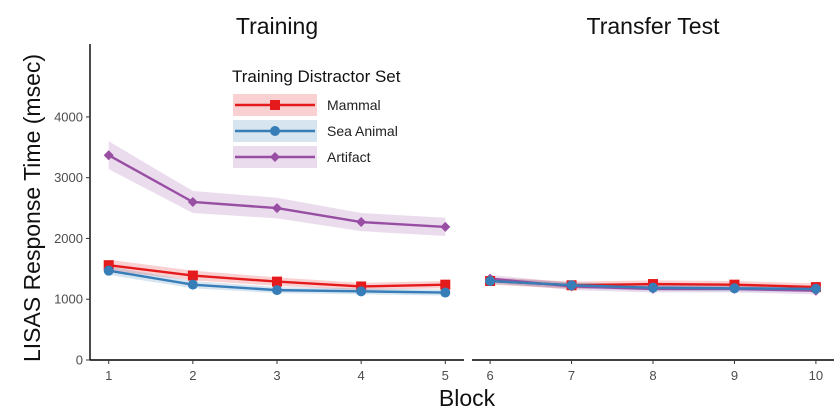  Describe the element at coordinates (361, 375) in the screenshot. I see `x-tick-label: 4` at that location.